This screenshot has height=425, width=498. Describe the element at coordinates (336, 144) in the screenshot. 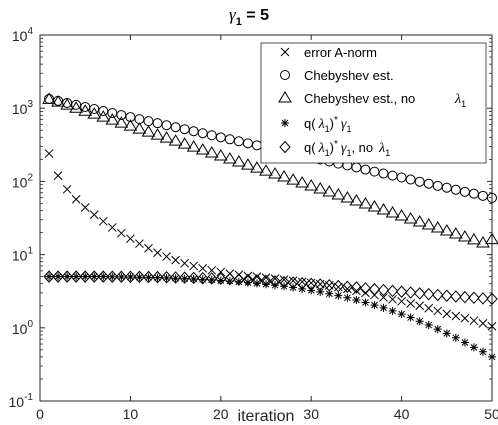

I see `legend-q2-star: *` at that location.